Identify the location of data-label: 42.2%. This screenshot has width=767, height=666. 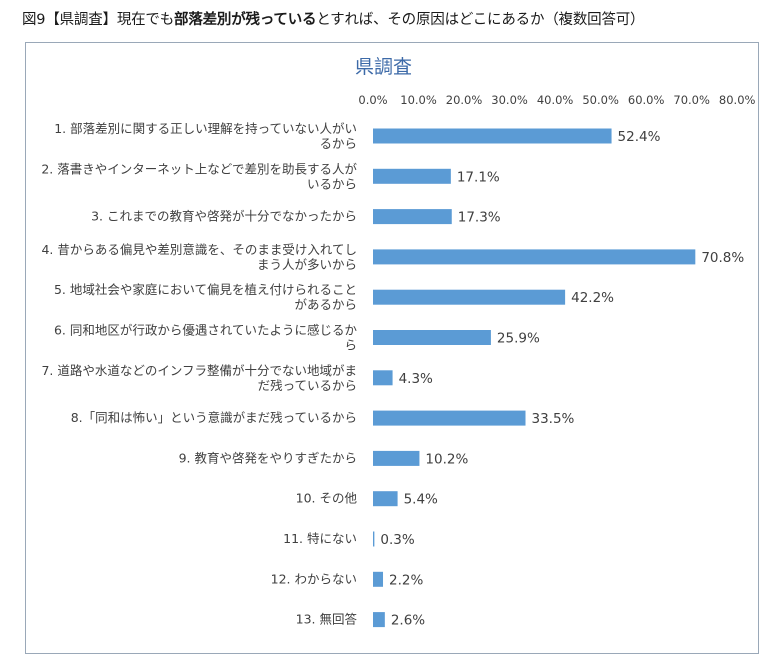
(592, 298).